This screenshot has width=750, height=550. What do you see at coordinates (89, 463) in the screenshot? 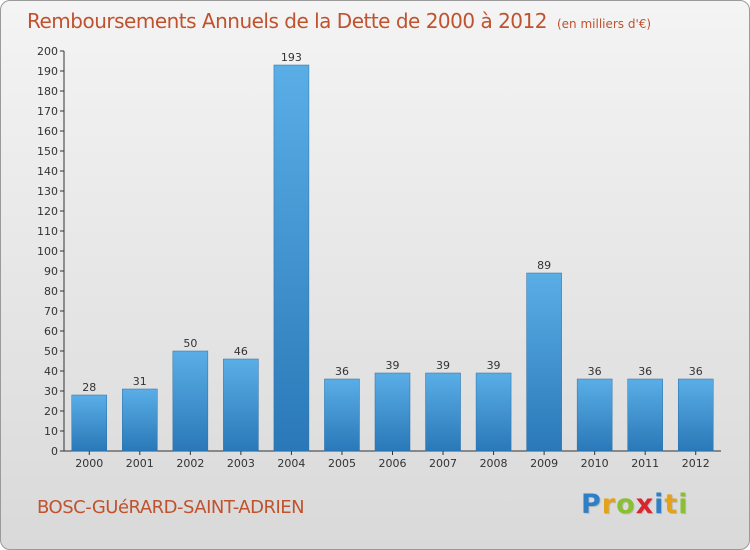
I see `x-tick-label: 2000` at bounding box center [89, 463].